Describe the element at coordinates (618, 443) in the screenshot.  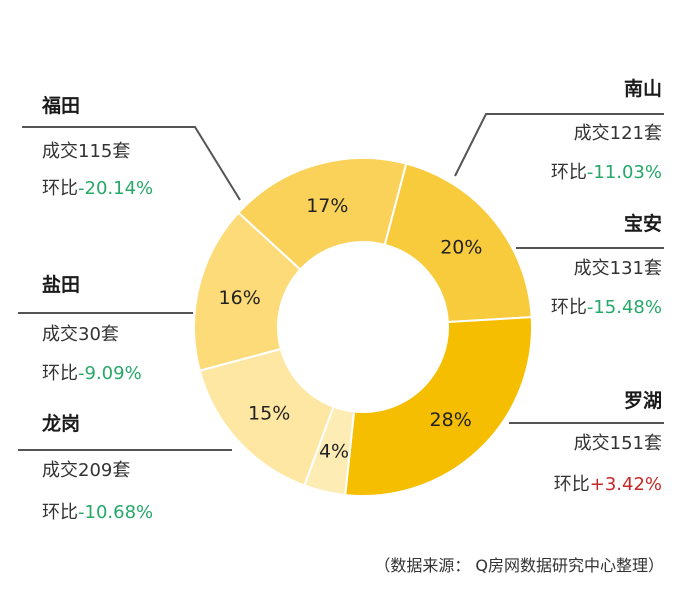
I see `district-deals-luohu: 成交151套` at that location.